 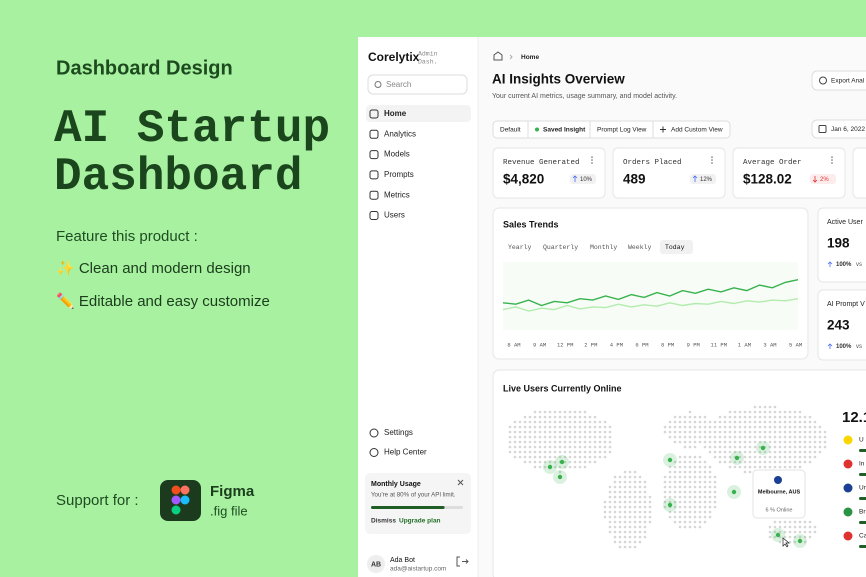 I want to click on view-tab: Add Custom View, so click(x=697, y=130).